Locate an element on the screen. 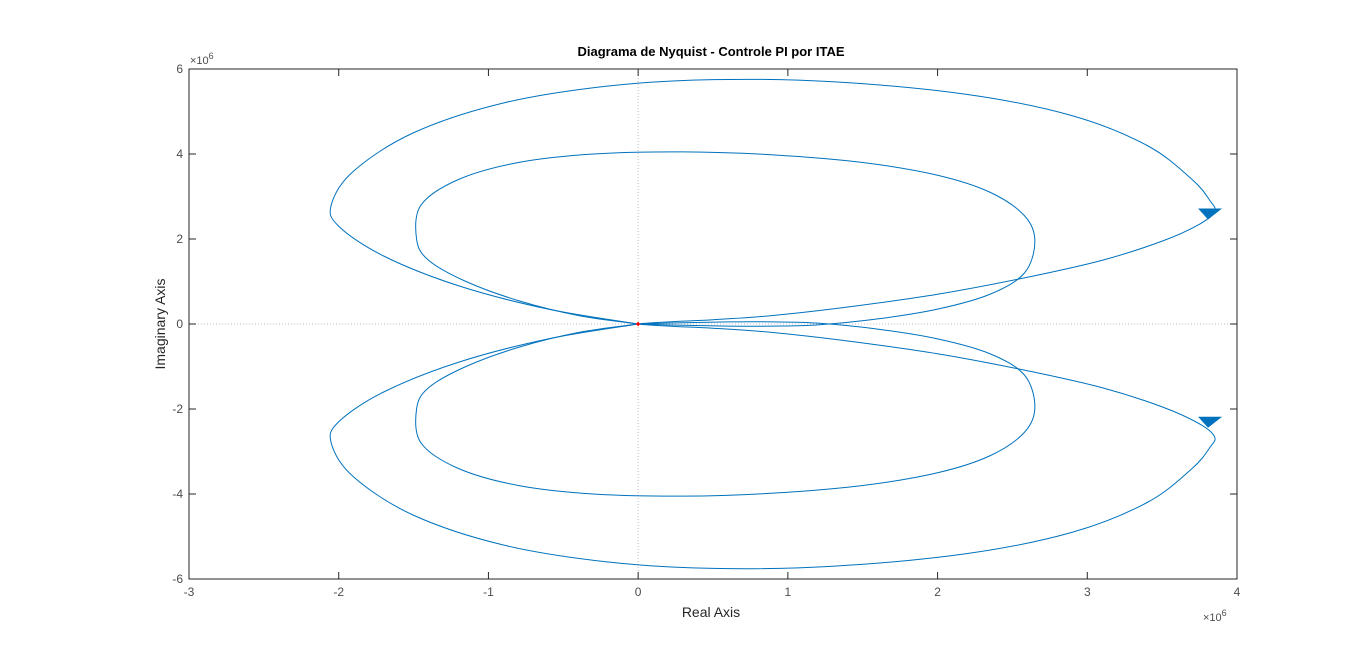  y-tick-label: -2 is located at coordinates (177, 409).